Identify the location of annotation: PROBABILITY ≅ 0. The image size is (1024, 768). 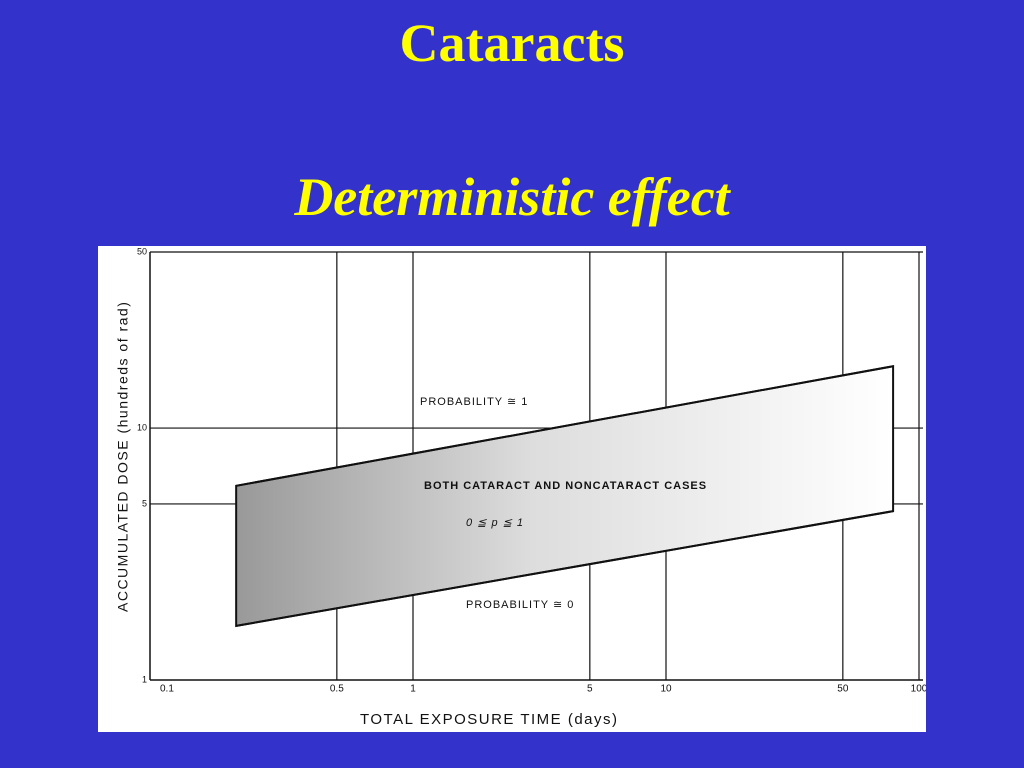
(520, 605).